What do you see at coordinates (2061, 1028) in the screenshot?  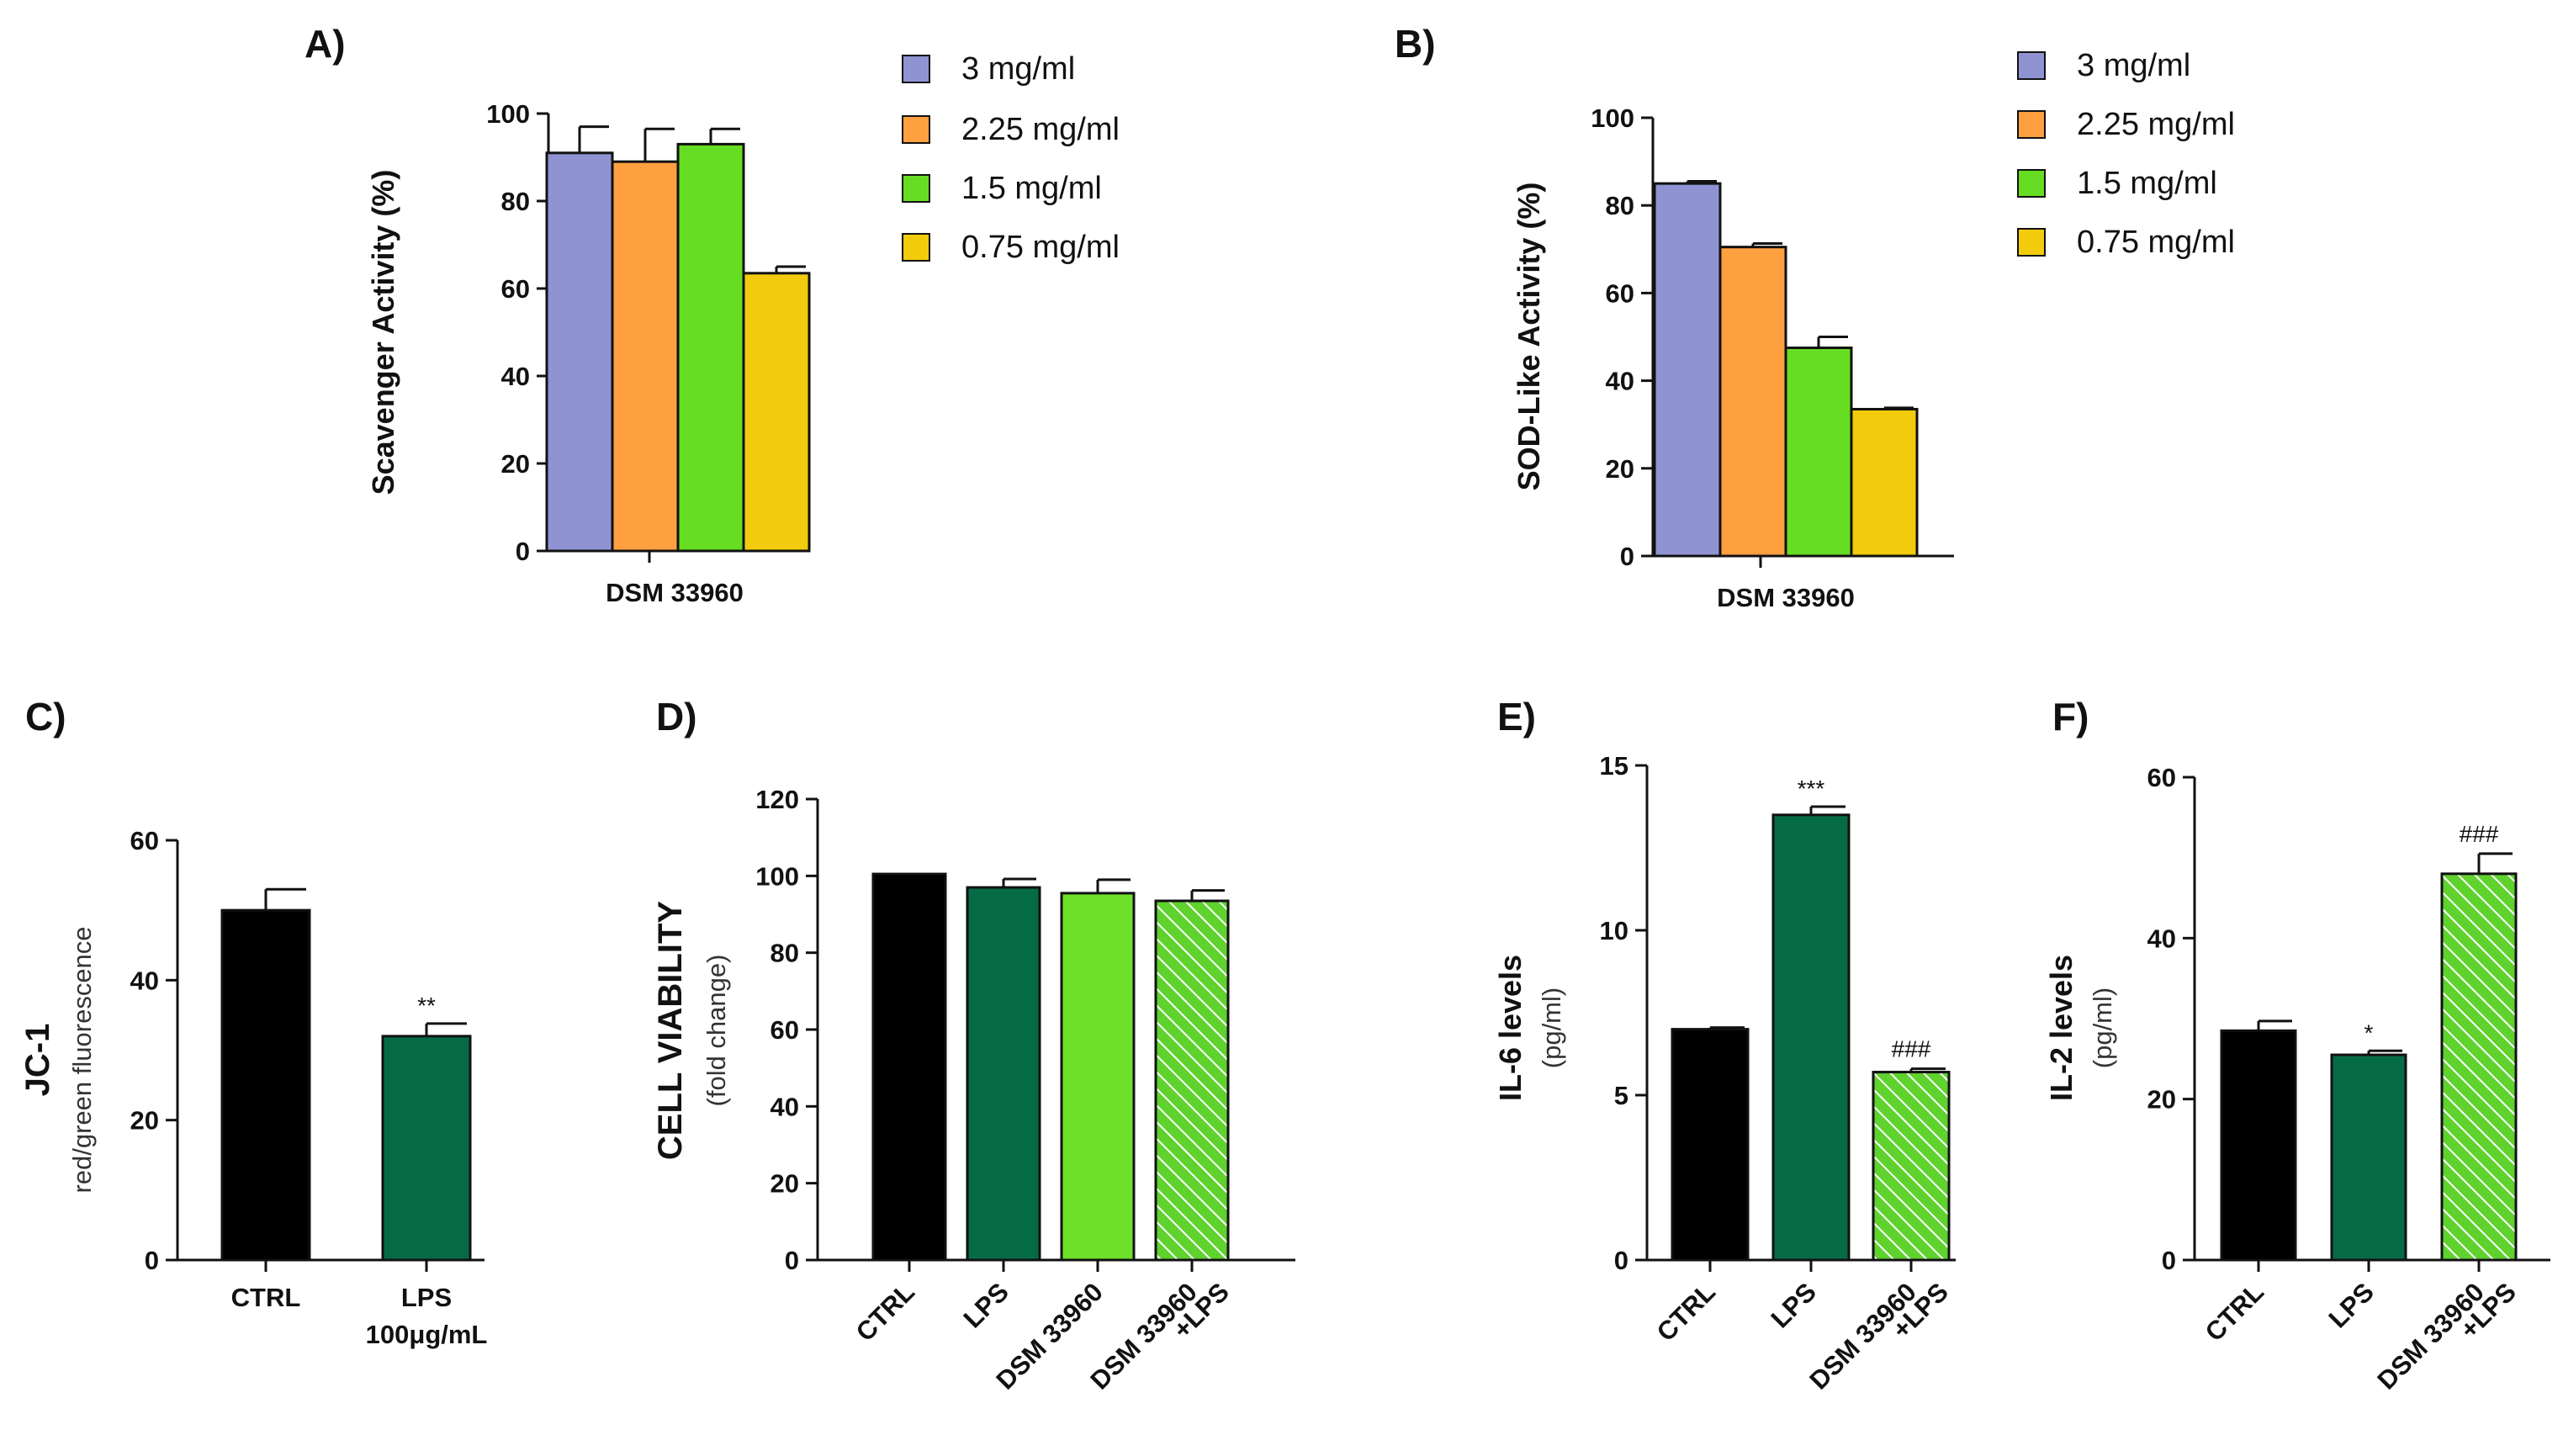 I see `y-axis-label: IL-2 levels` at bounding box center [2061, 1028].